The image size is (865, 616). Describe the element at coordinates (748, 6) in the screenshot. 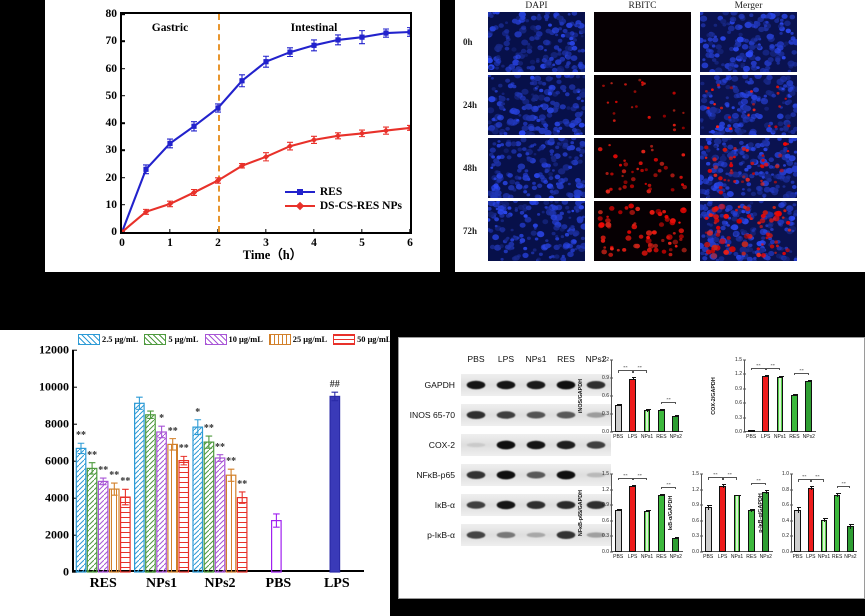

I see `fluor-column-header-merger: Merger` at that location.